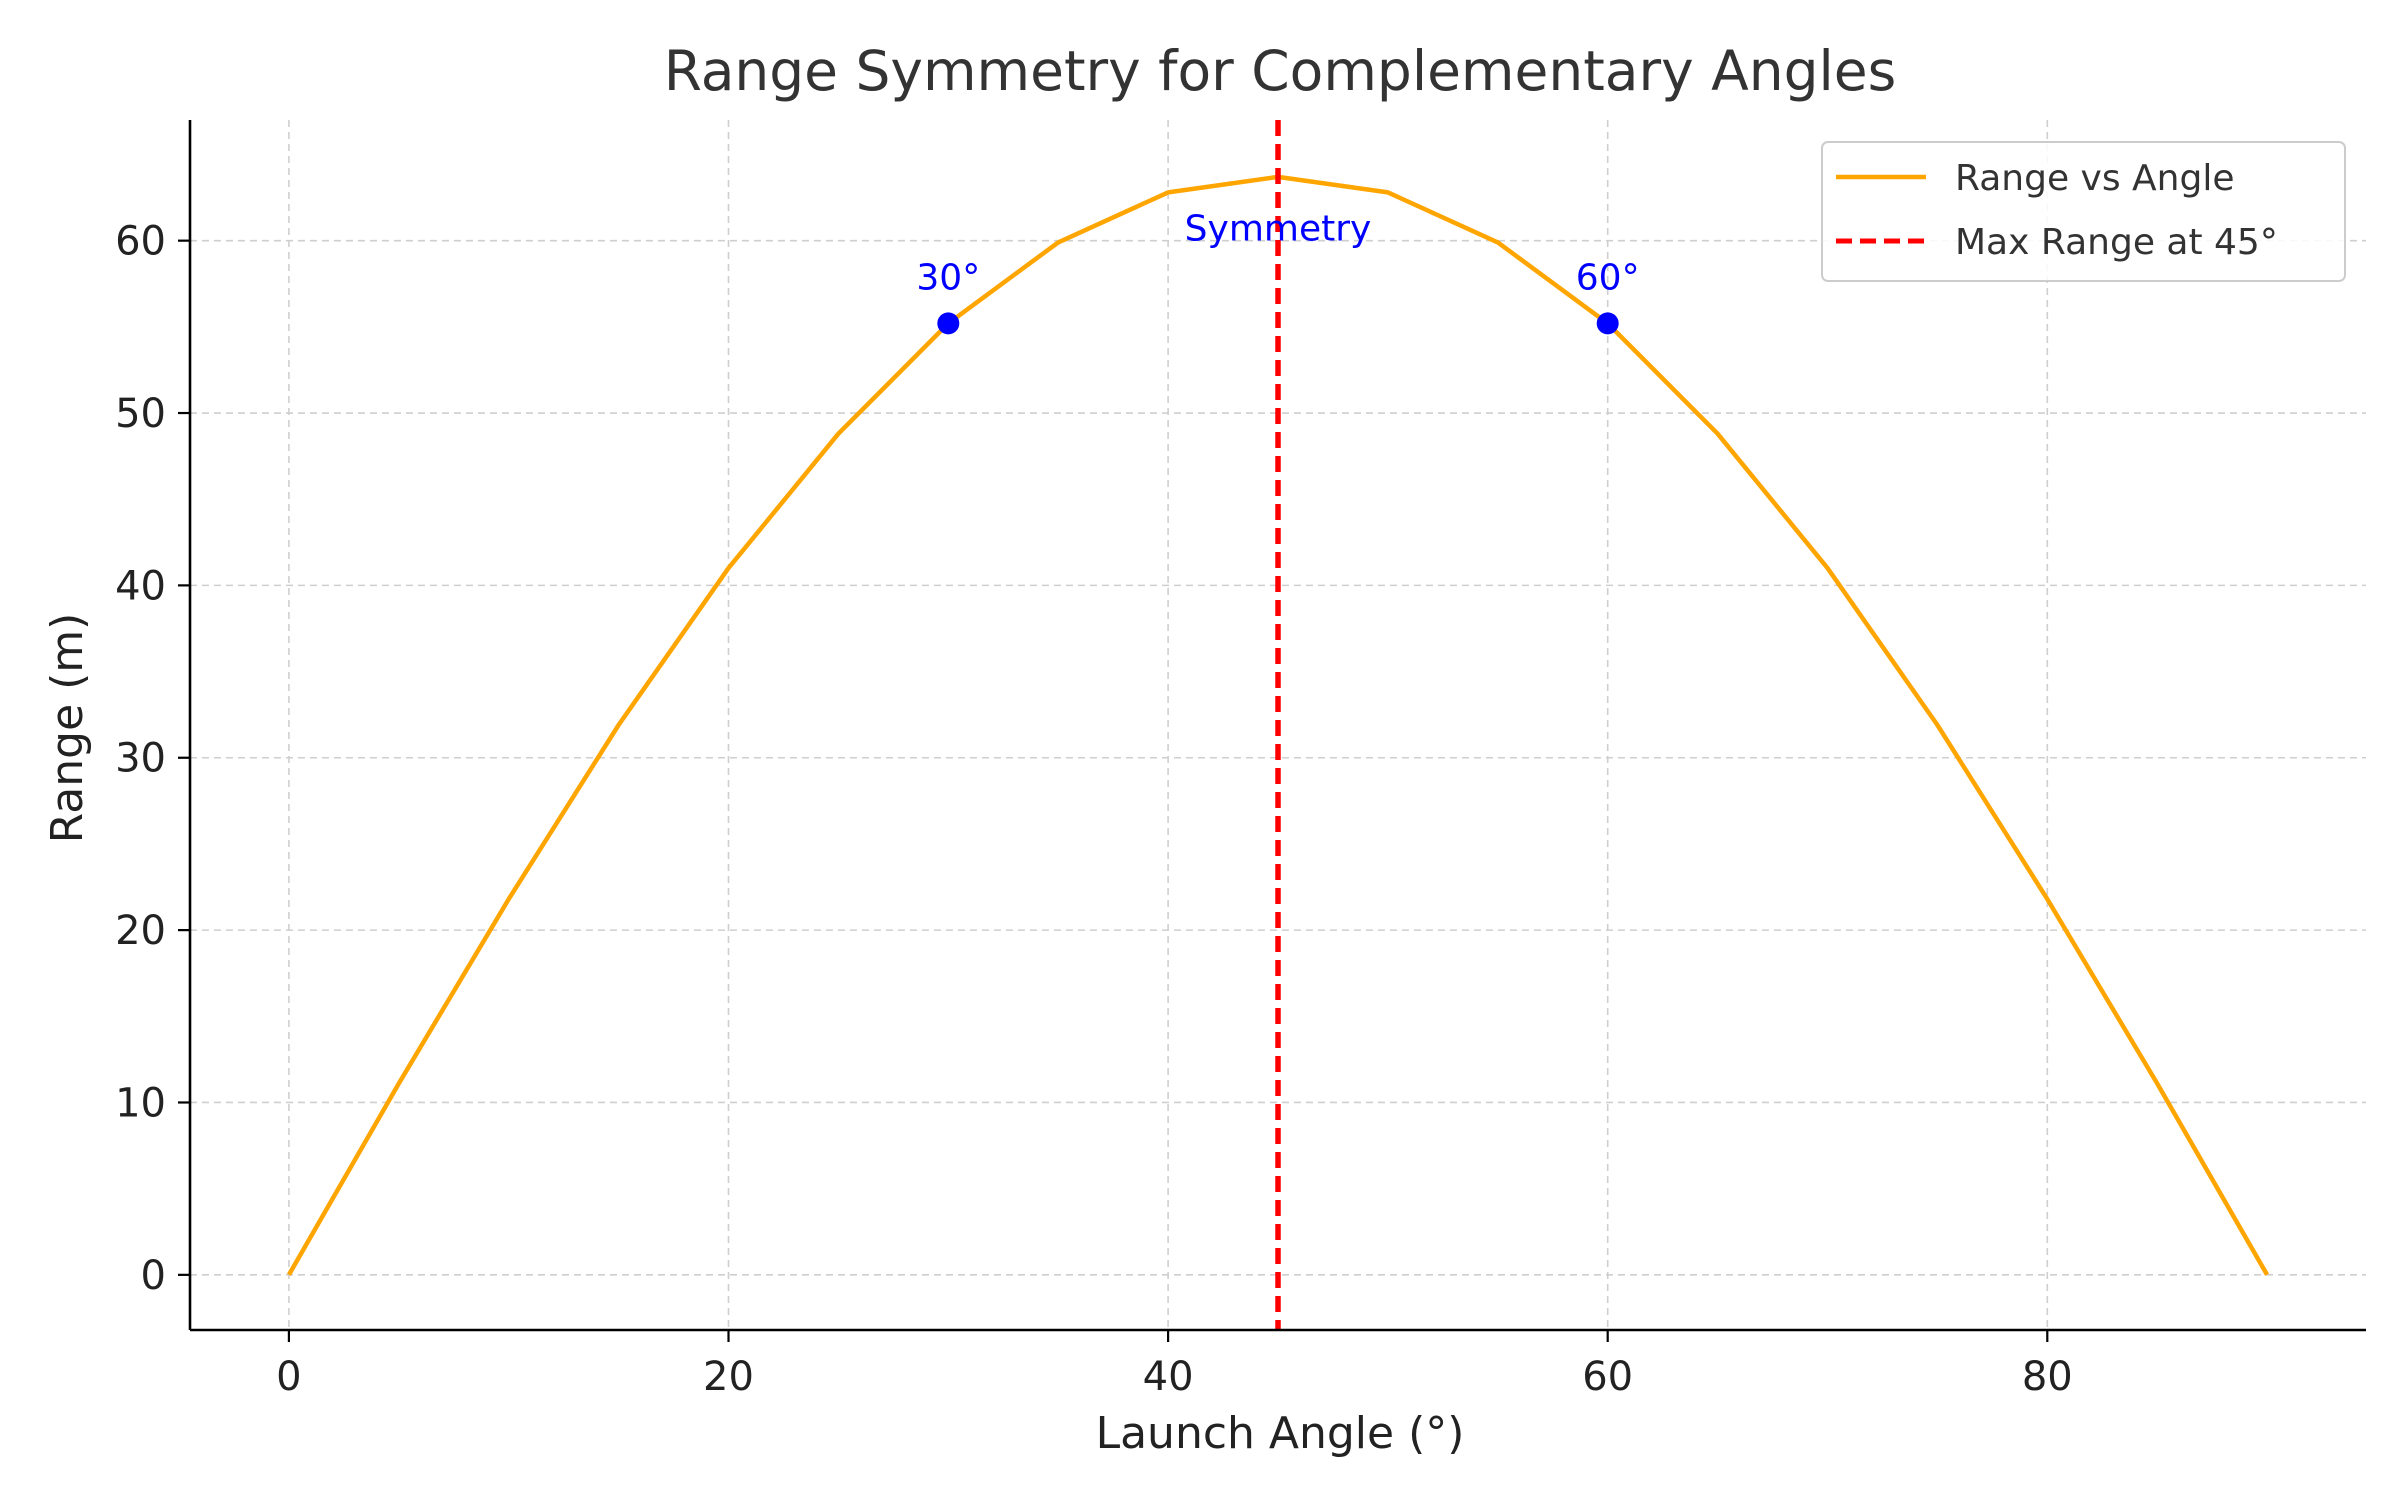  What do you see at coordinates (1280, 1433) in the screenshot?
I see `x-axis-label: Launch Angle (°)` at bounding box center [1280, 1433].